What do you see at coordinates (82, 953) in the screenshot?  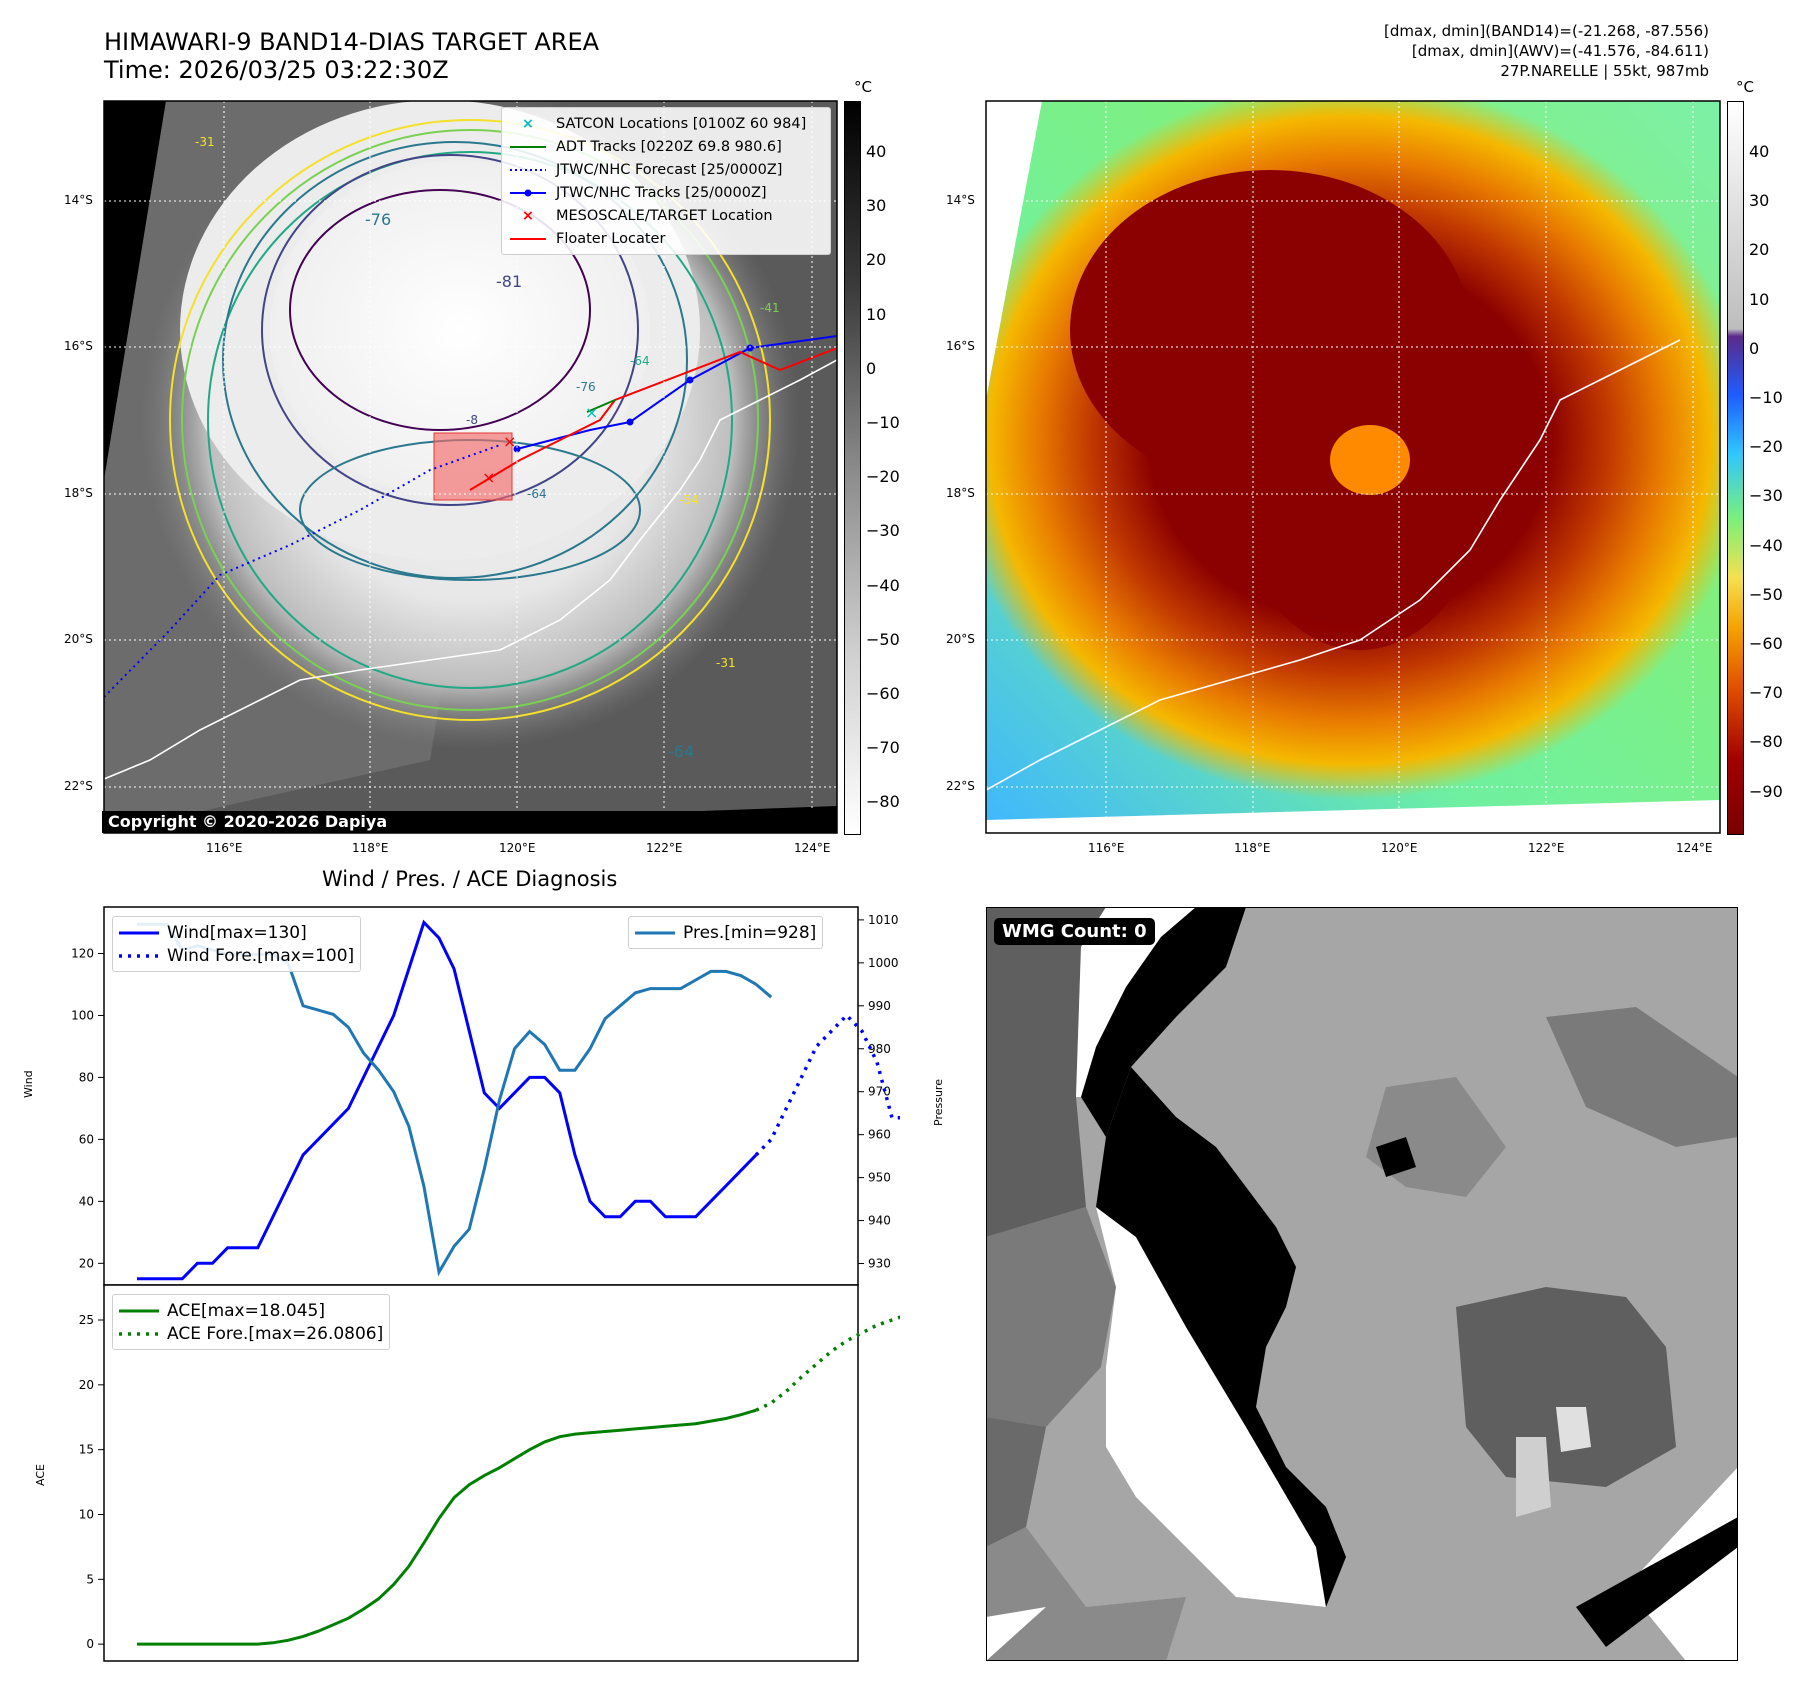 I see `wind-tick-label: 120` at bounding box center [82, 953].